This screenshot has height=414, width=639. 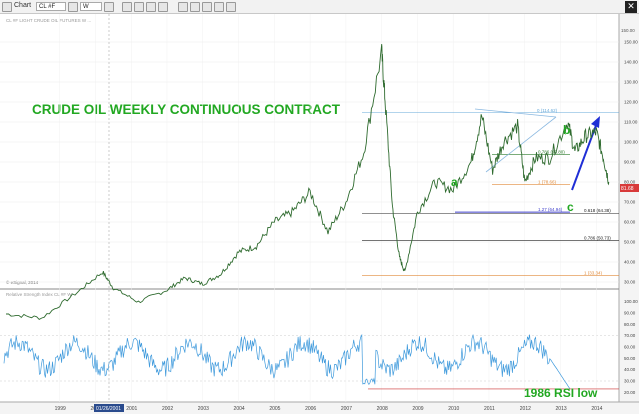 I want to click on cursor-tool-icon, so click(x=139, y=7).